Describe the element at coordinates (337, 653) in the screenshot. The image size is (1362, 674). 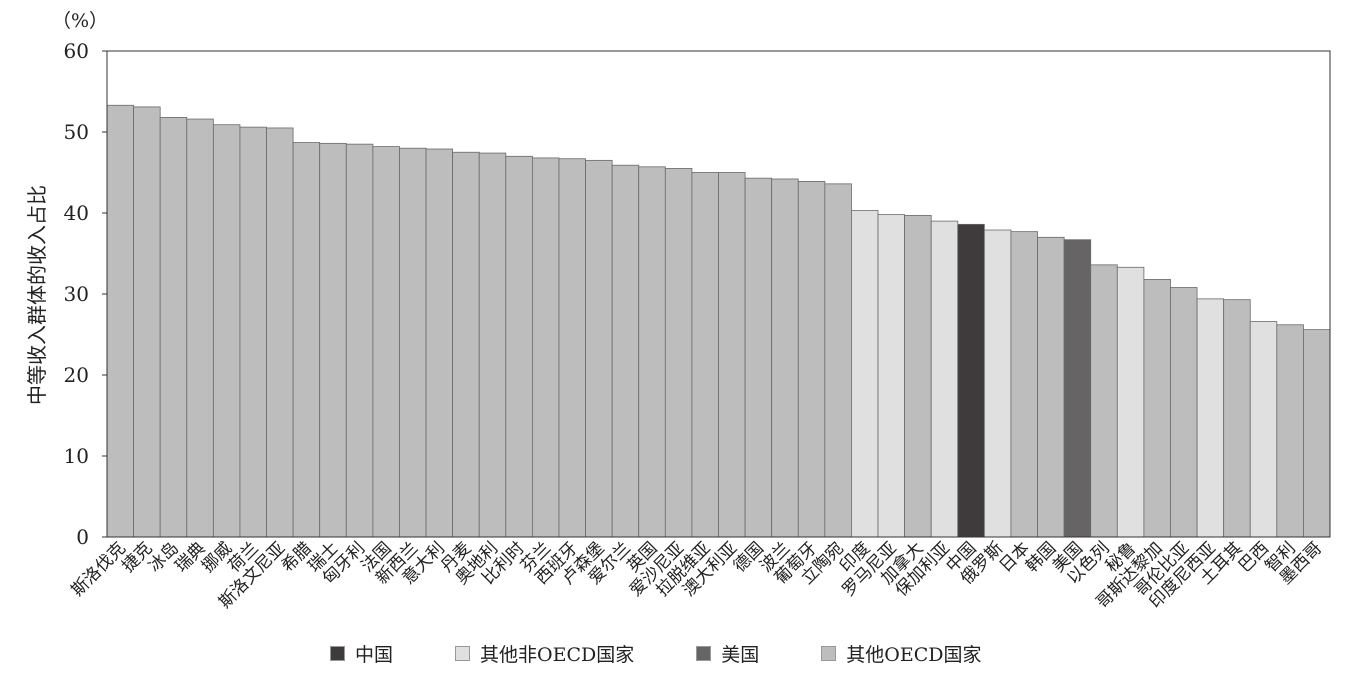
I see `legend-swatch-china` at that location.